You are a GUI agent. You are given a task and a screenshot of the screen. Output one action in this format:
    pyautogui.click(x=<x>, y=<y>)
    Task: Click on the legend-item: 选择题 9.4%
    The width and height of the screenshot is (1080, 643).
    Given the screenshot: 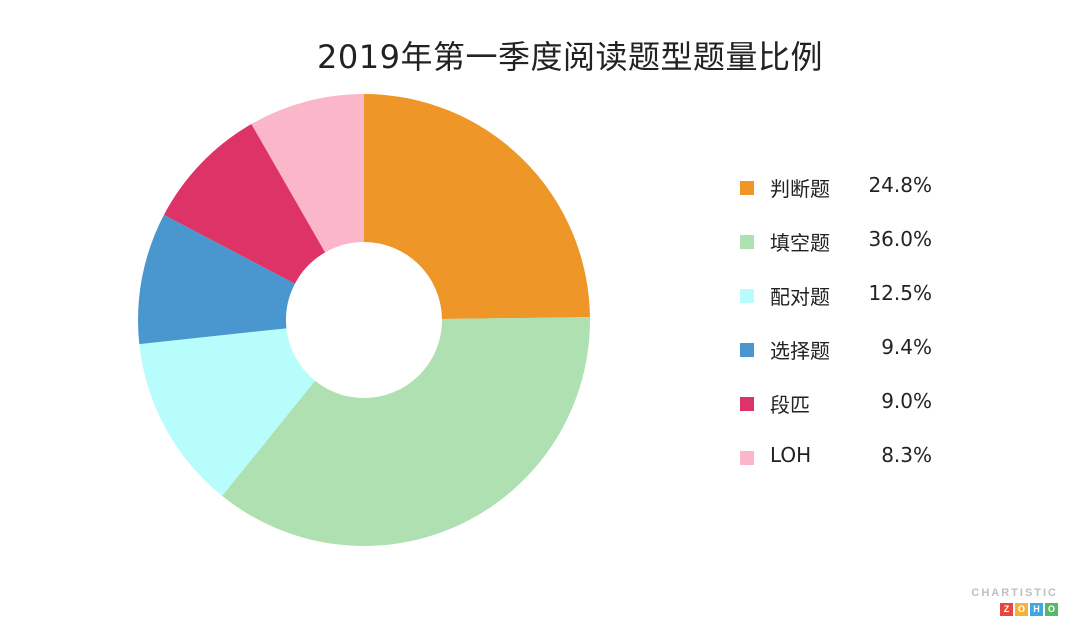 What is the action you would take?
    pyautogui.click(x=840, y=359)
    